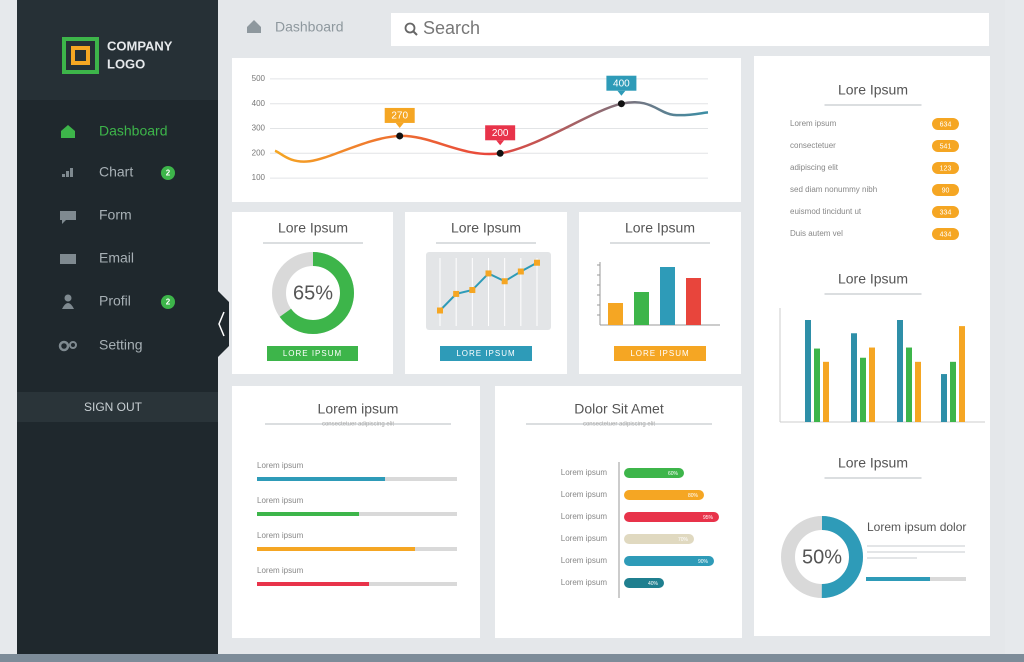 Image resolution: width=1024 pixels, height=662 pixels. Describe the element at coordinates (116, 258) in the screenshot. I see `nav-label: Email` at that location.